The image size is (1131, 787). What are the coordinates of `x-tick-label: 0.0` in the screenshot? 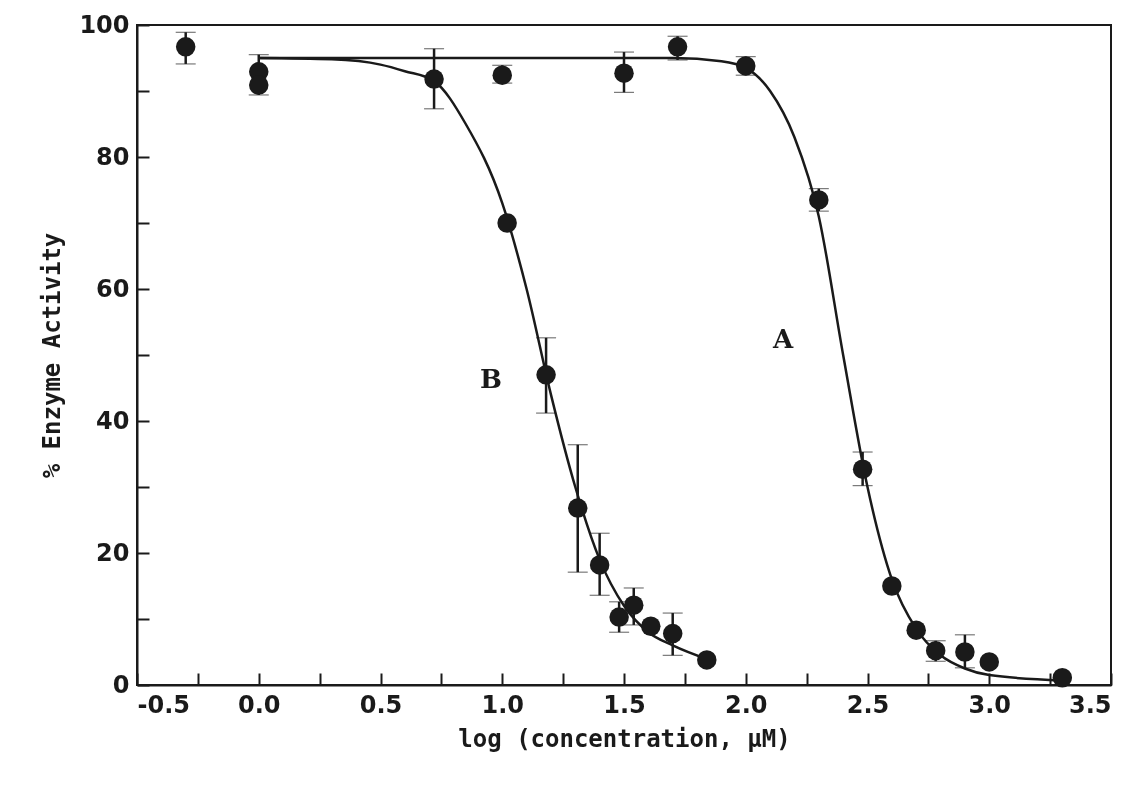 It's located at (259, 704).